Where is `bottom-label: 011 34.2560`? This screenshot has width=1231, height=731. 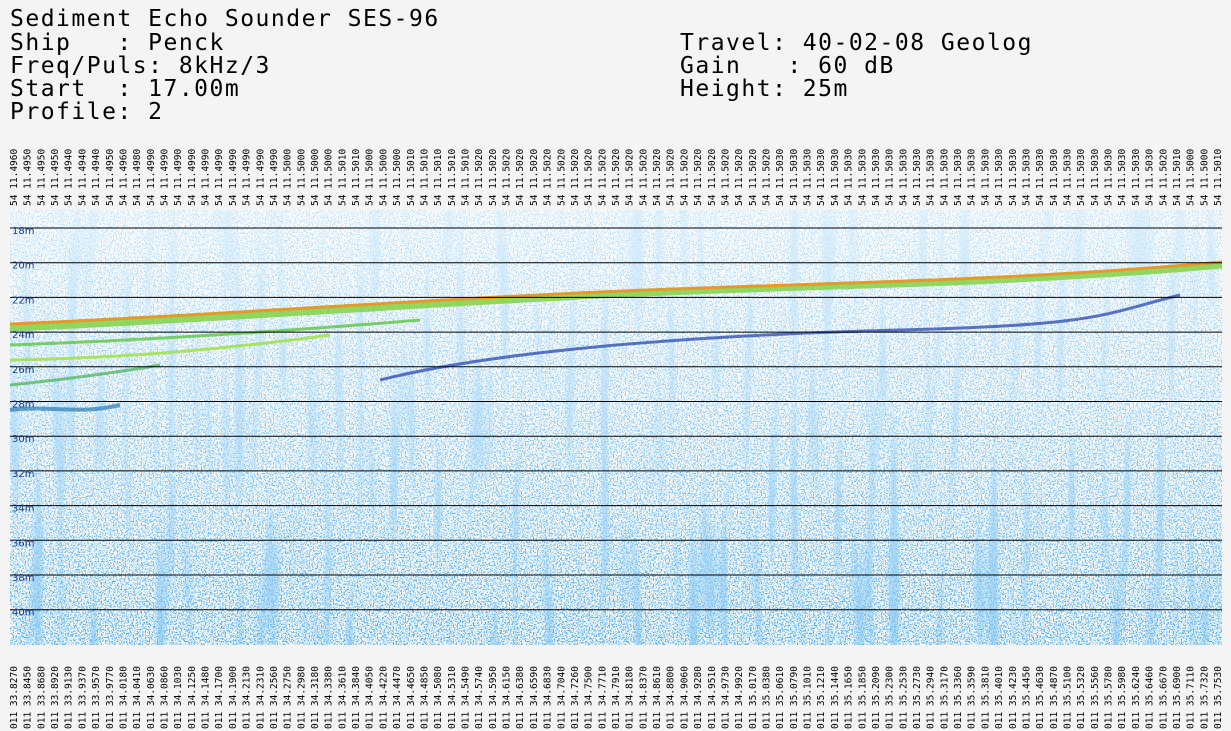
bottom-label: 011 34.2560 is located at coordinates (274, 697).